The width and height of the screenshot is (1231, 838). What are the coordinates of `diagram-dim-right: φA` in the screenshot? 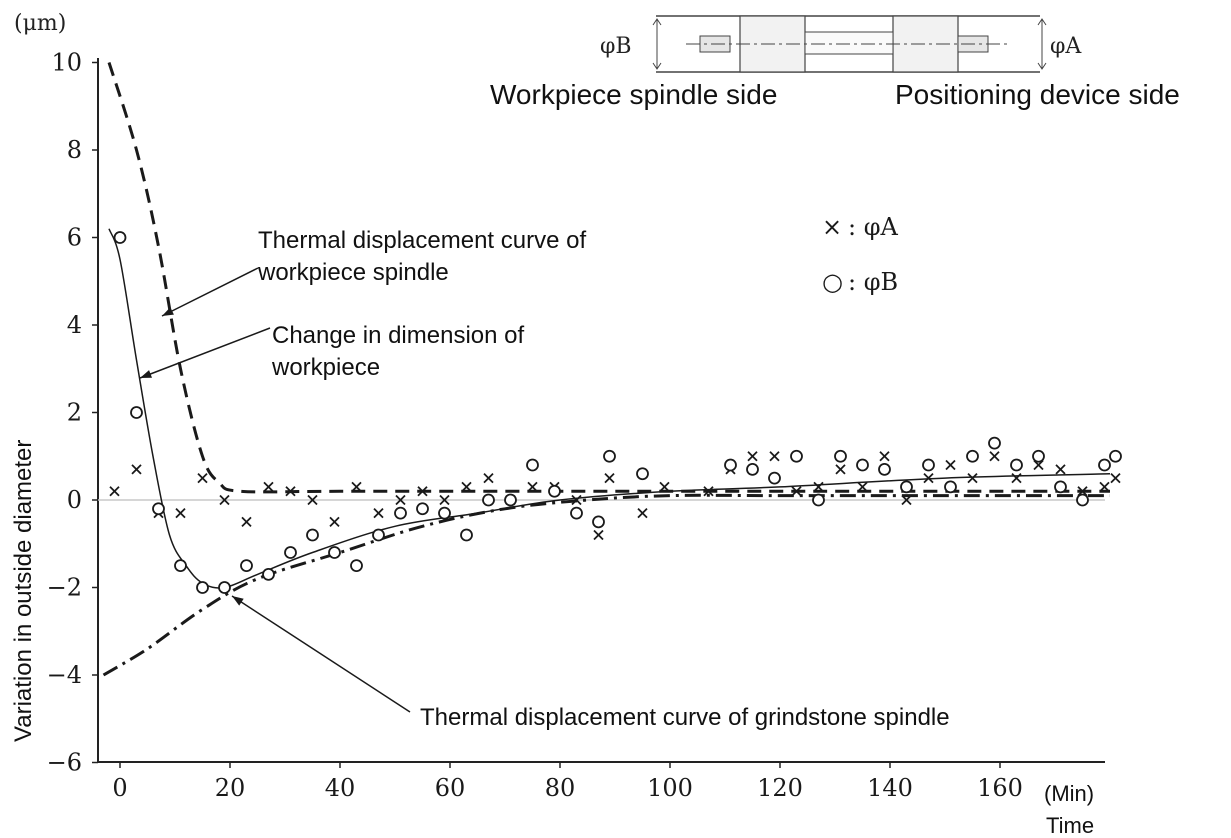 It's located at (1066, 46).